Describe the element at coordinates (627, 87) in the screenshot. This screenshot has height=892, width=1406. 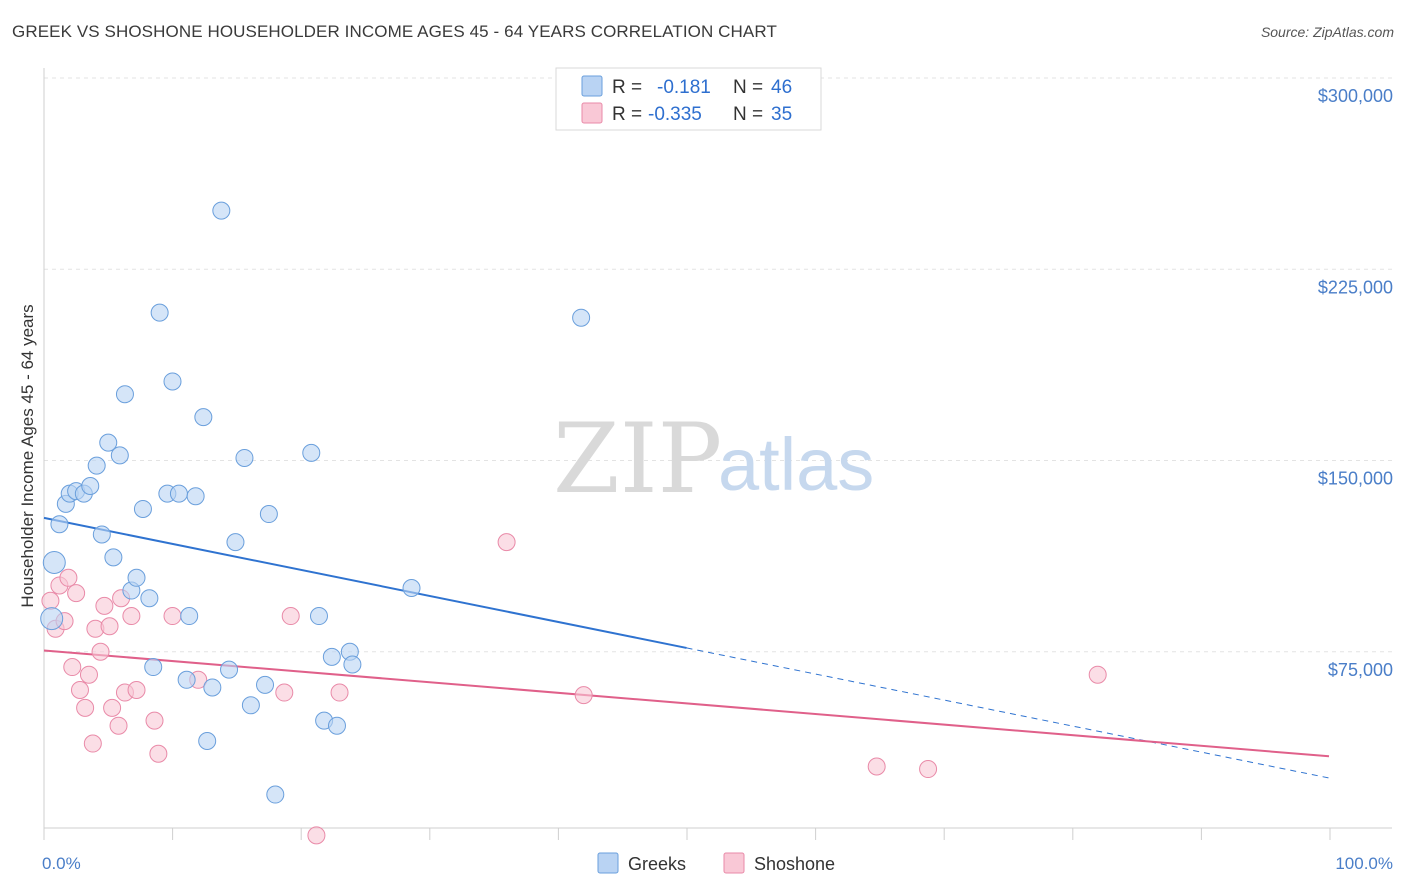
I see `greeks-r-label: R =` at that location.